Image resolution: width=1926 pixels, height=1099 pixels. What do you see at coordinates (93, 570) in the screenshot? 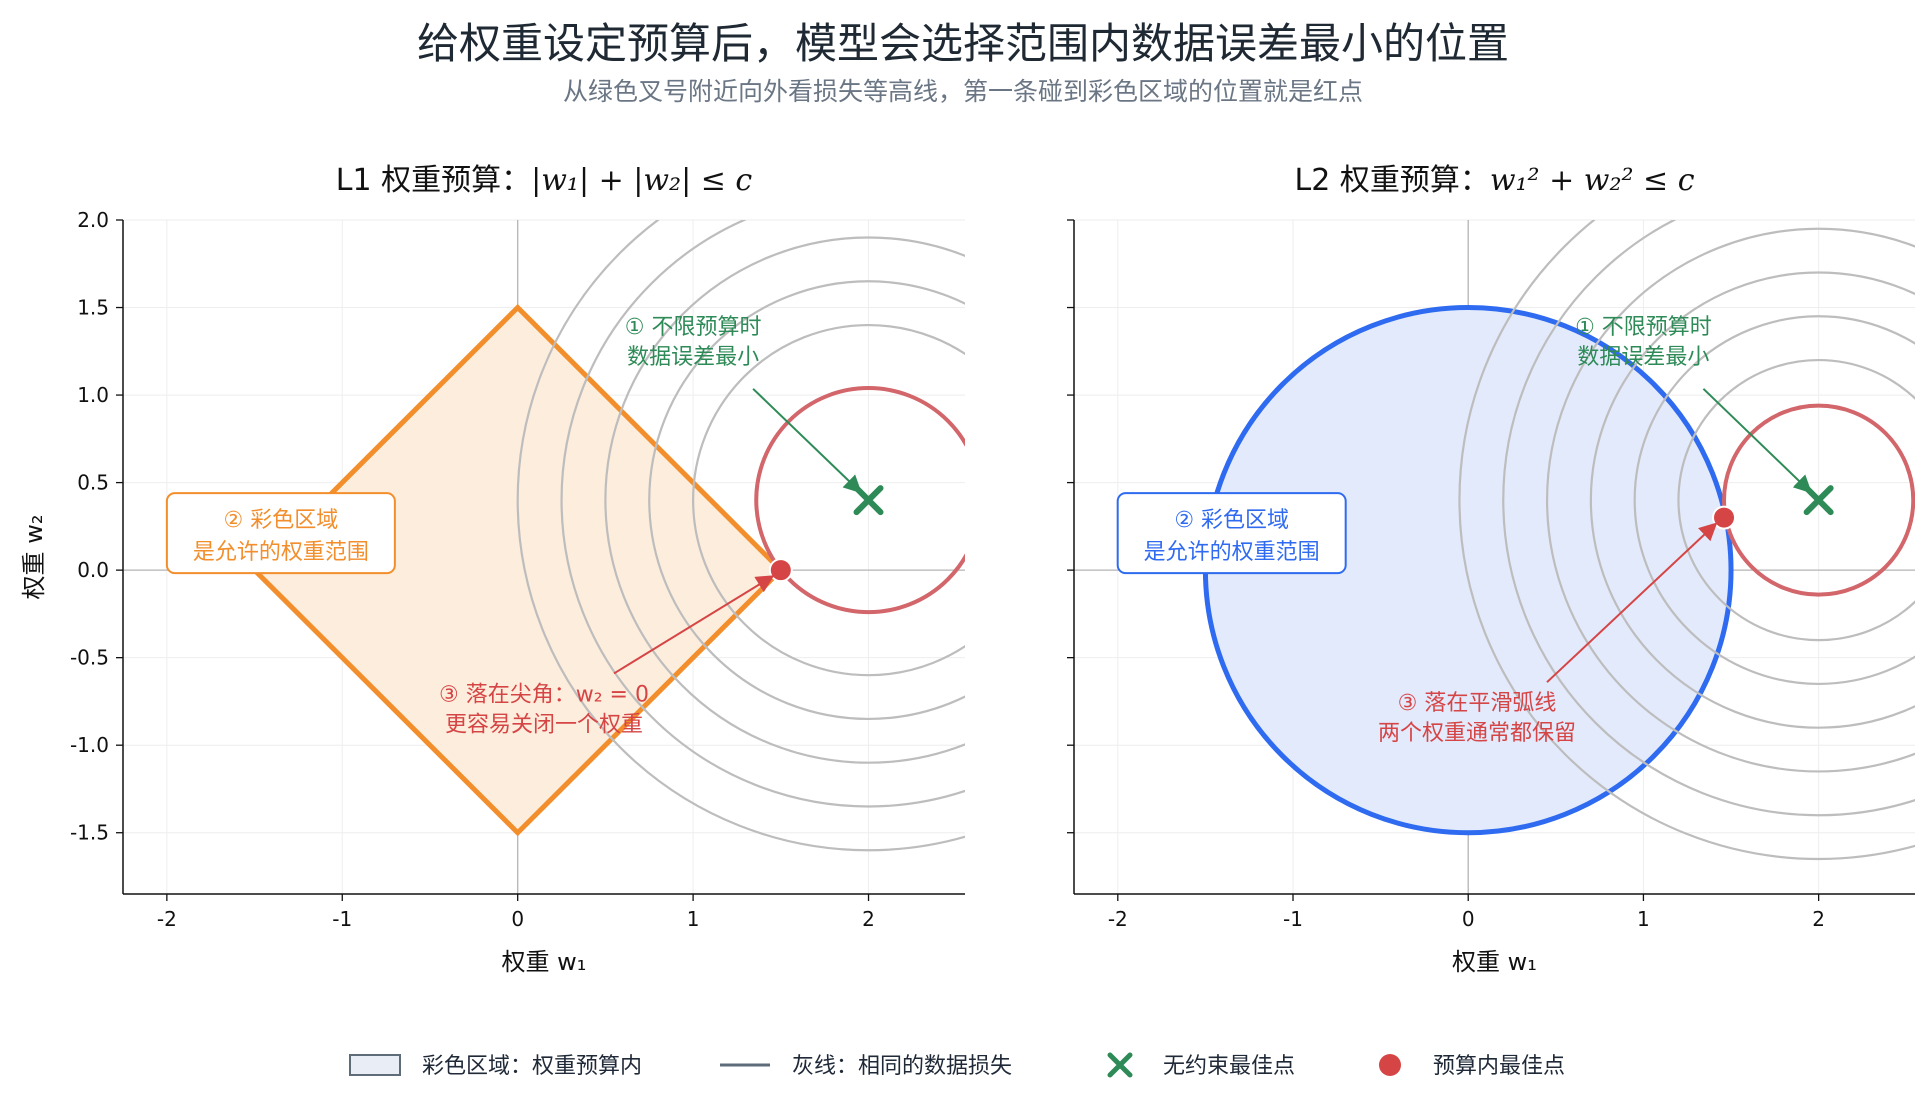
I see `y-tick-label: 0.0` at bounding box center [93, 570].